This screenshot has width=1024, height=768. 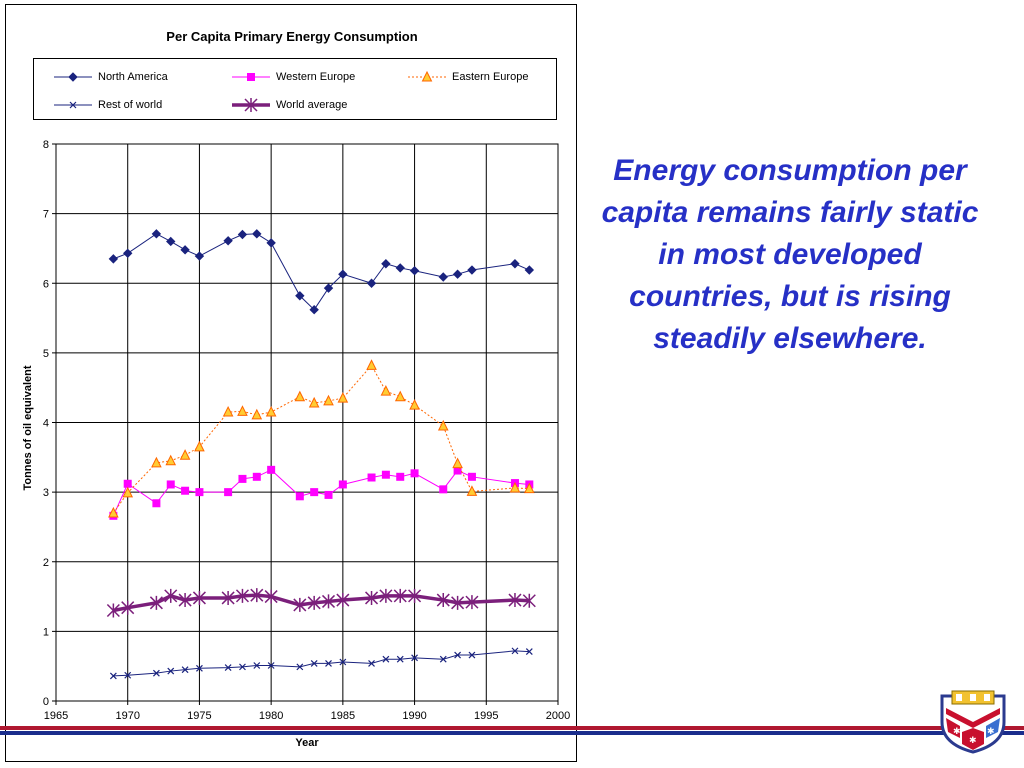 I want to click on legend-label-eastern-europe: Eastern Europe, so click(x=490, y=77).